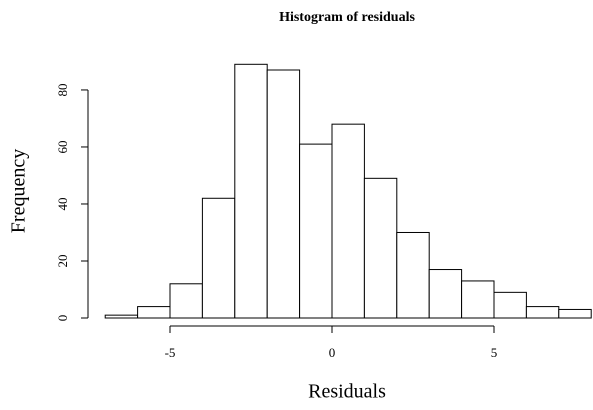  I want to click on x-tick-label: 0, so click(332, 352).